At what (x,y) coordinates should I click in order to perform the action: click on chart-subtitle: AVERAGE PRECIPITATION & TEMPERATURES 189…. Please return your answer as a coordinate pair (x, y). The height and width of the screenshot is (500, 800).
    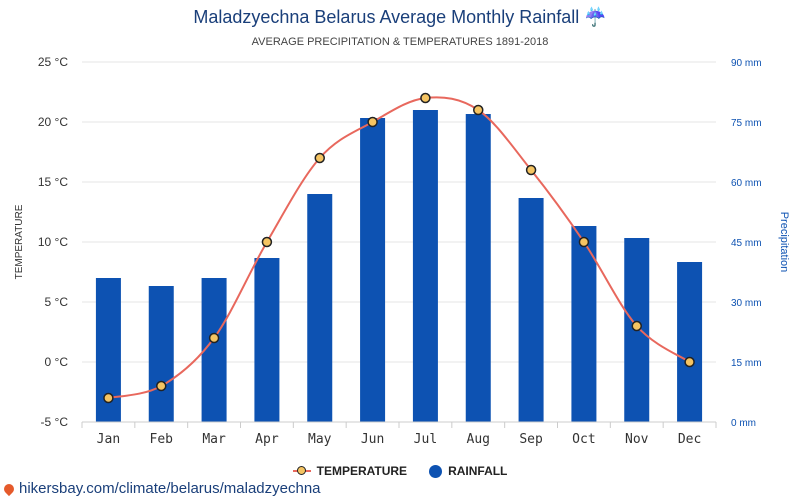
    Looking at the image, I should click on (400, 42).